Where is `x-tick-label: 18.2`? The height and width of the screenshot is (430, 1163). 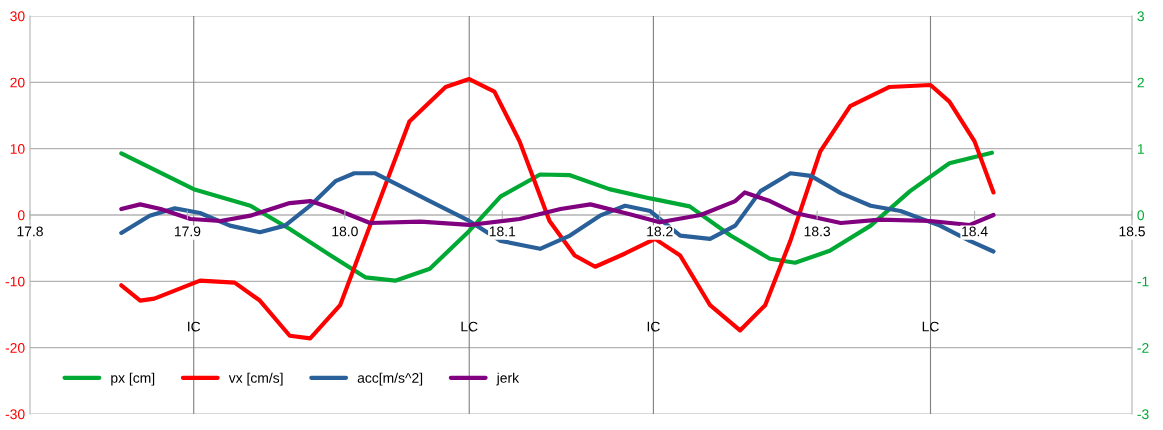 x-tick-label: 18.2 is located at coordinates (660, 231).